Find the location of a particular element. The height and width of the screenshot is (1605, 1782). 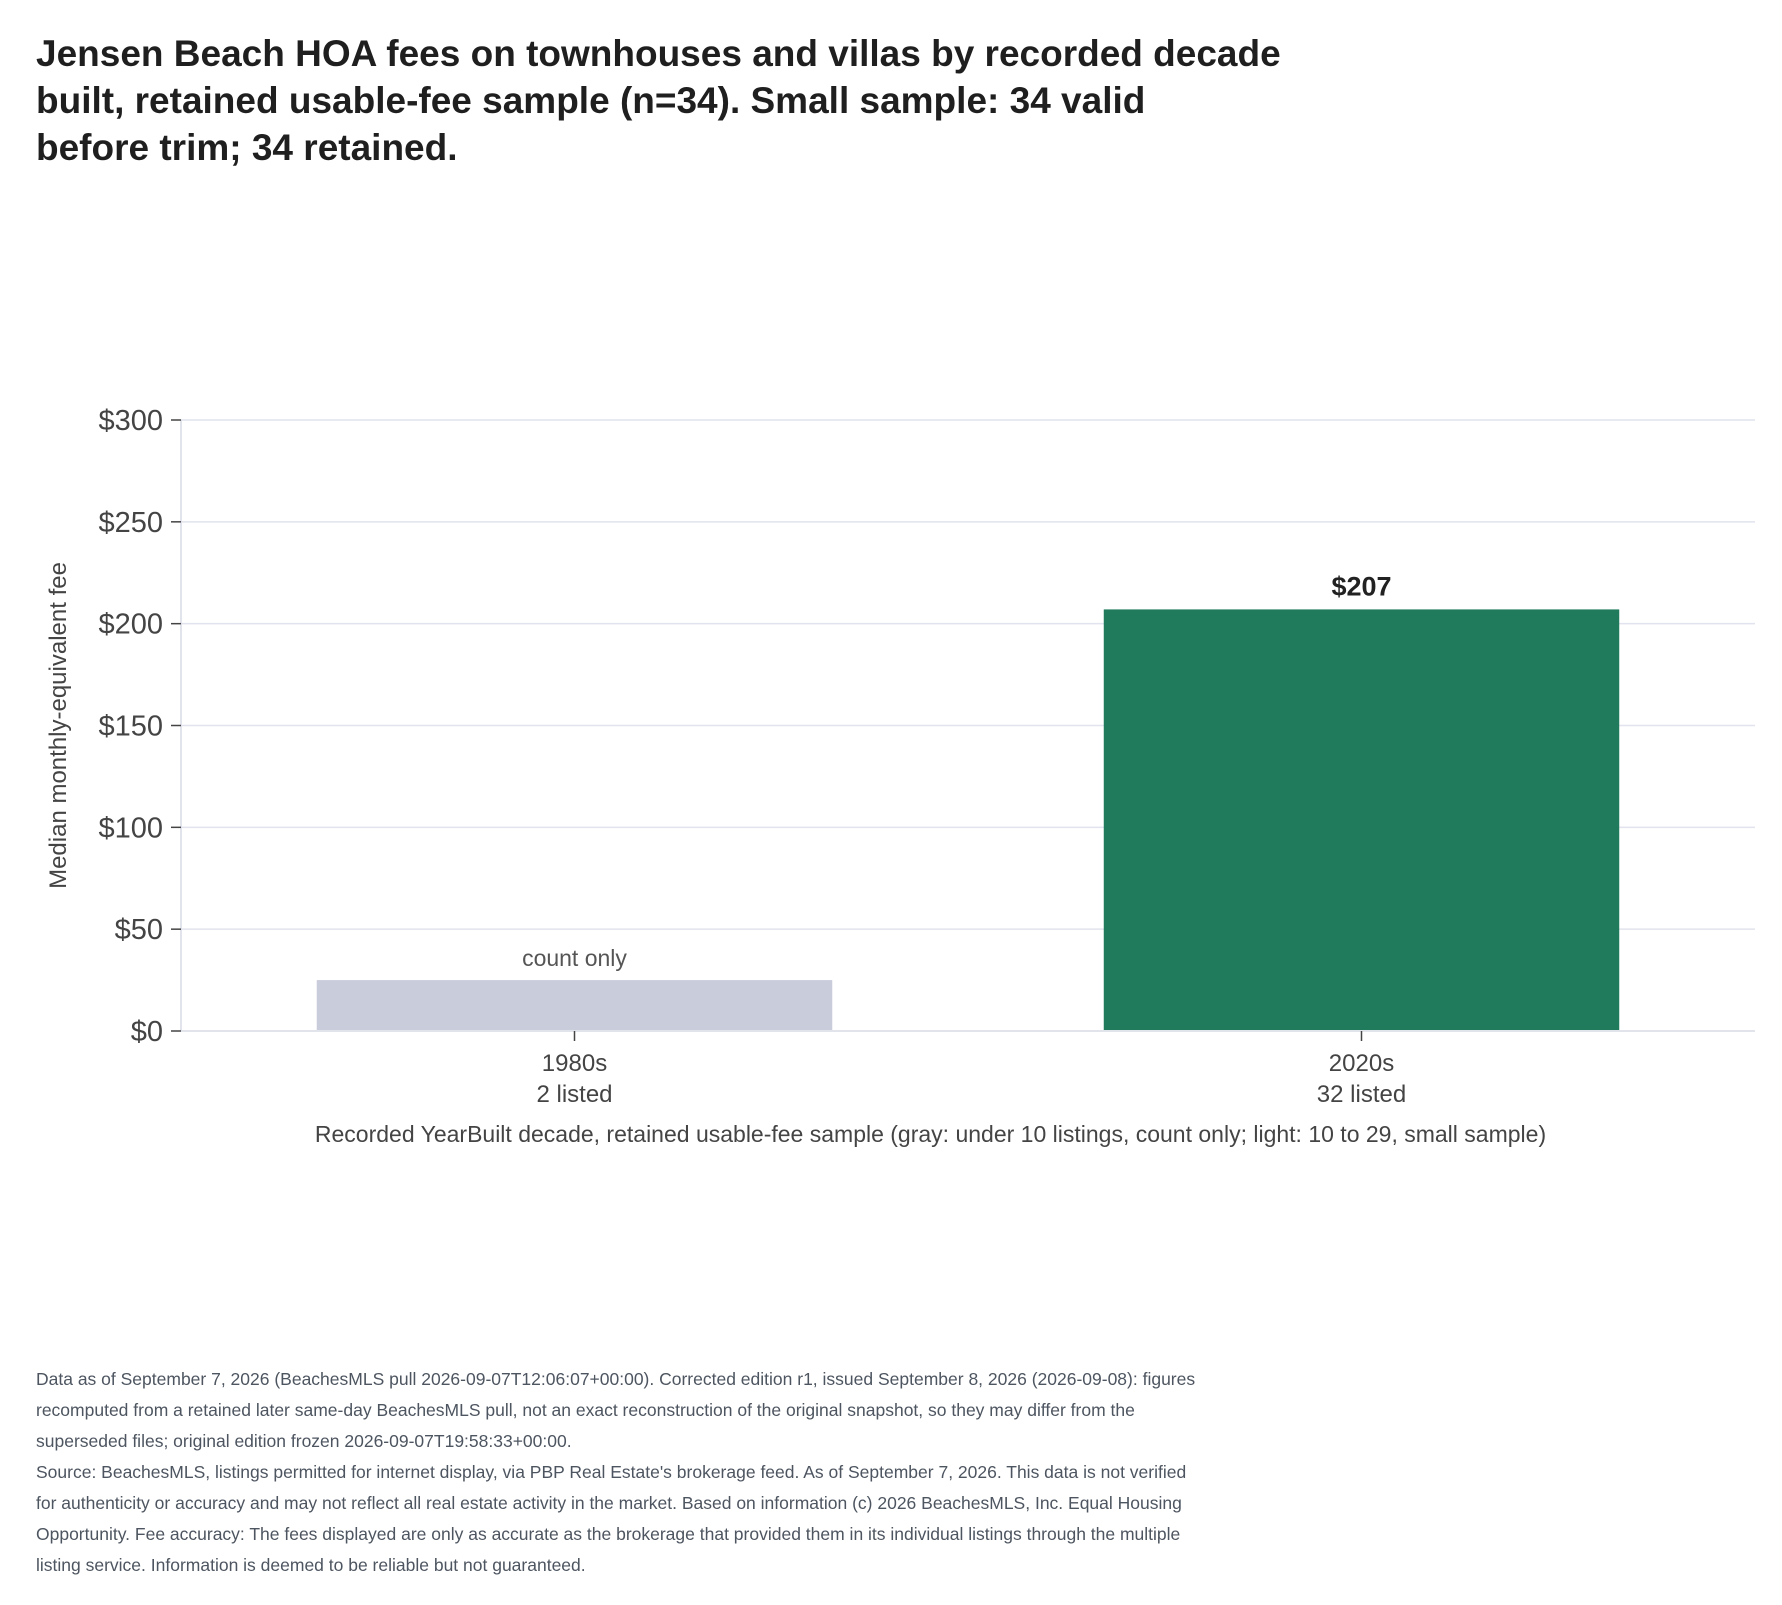

bar-value-label: count only is located at coordinates (574, 958).